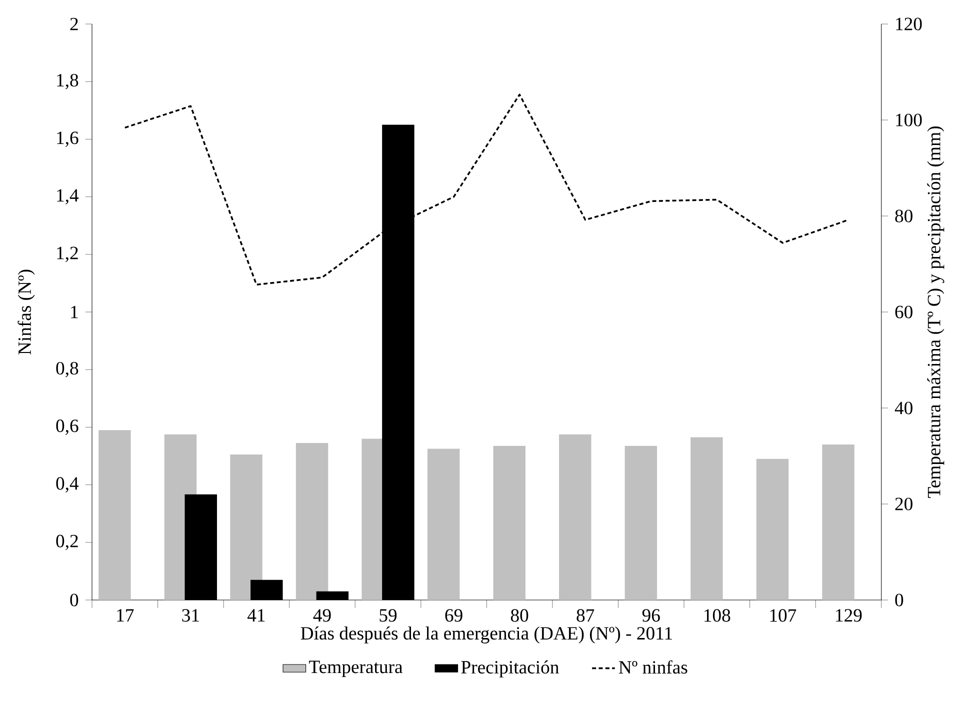 The width and height of the screenshot is (964, 704). I want to click on y2-axis-title: Temperatura máxima (Tº C) y precipitación (mm), so click(935, 312).